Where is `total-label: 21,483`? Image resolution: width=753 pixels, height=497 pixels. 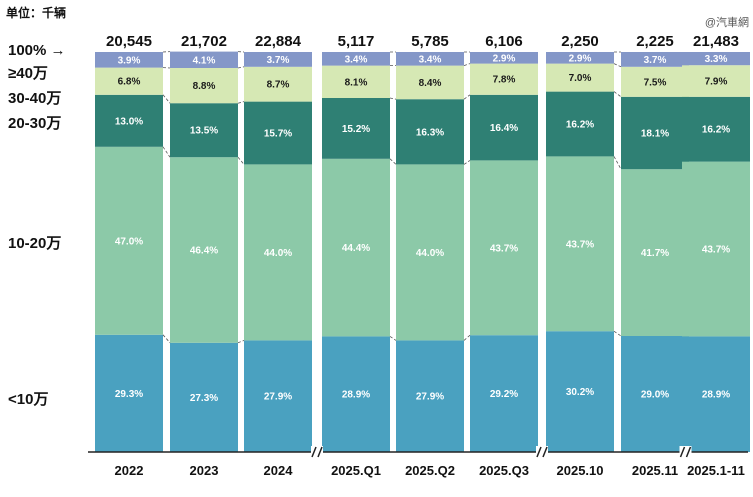
total-label: 21,483 is located at coordinates (716, 41).